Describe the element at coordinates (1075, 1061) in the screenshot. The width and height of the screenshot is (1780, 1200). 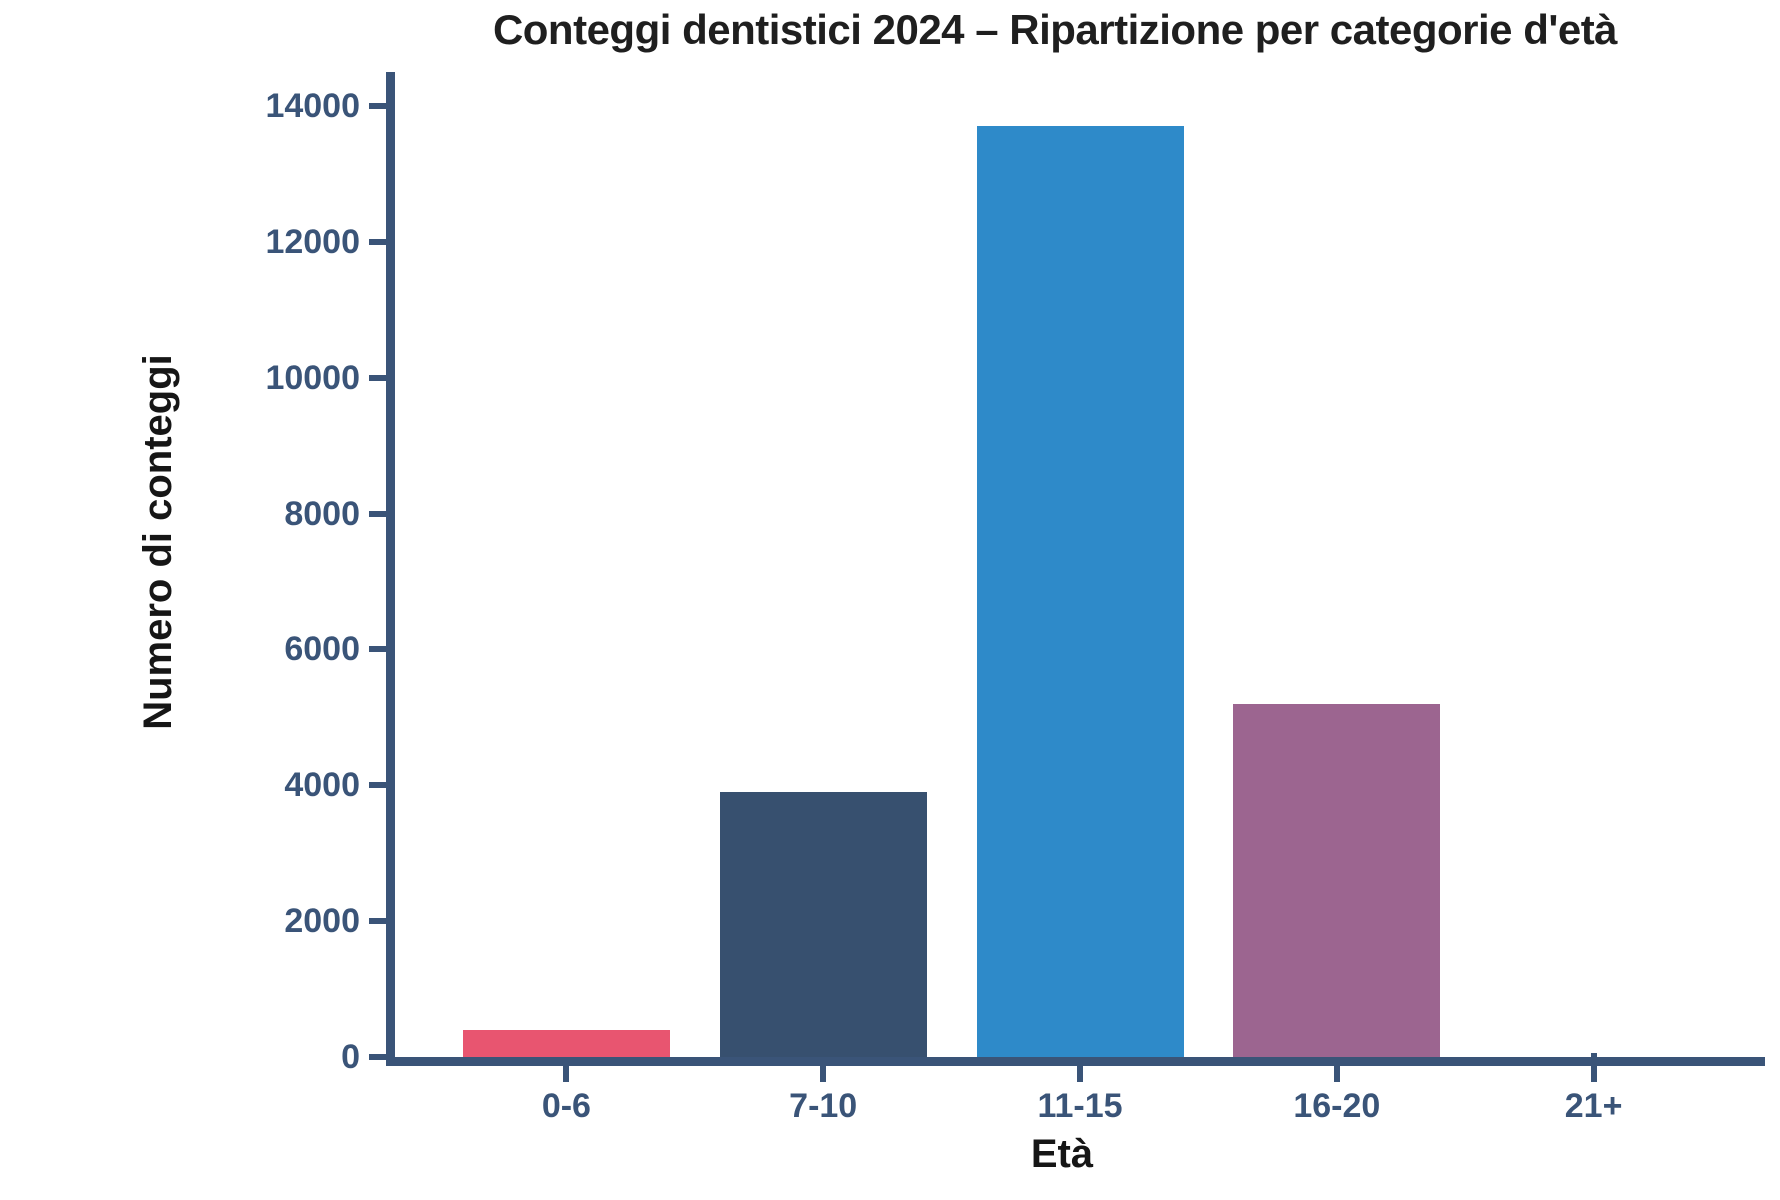
I see `x-axis-spine` at that location.